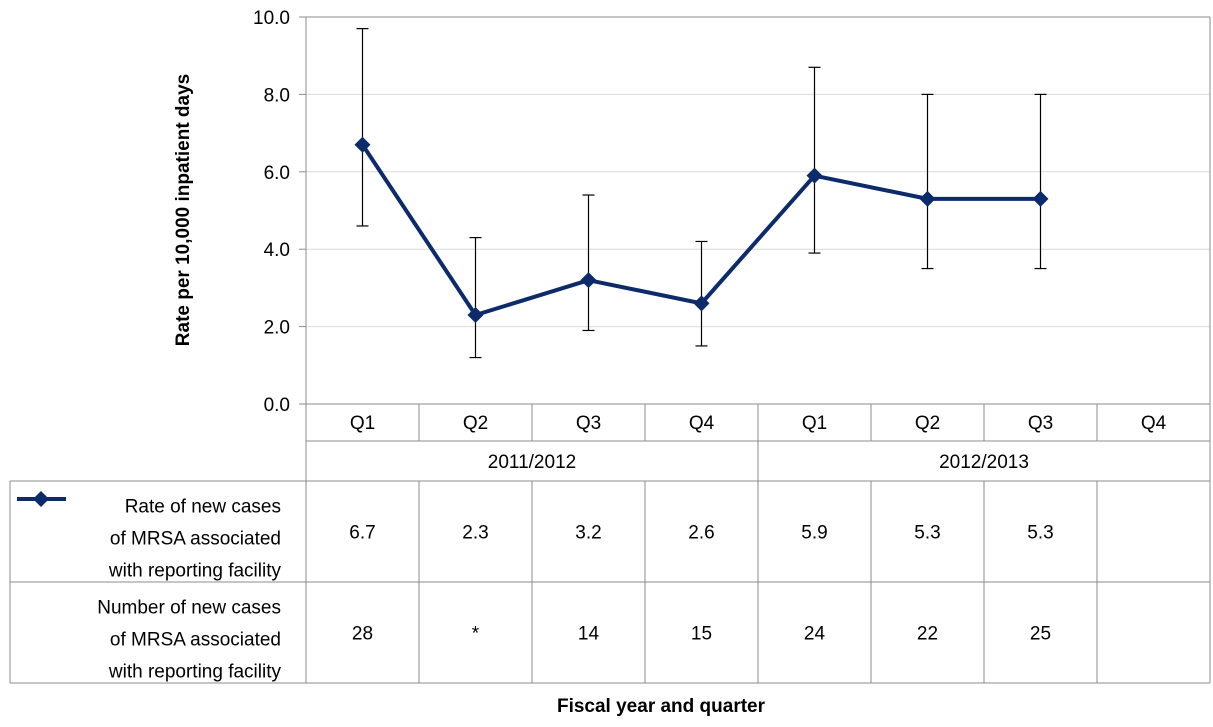 The image size is (1213, 727). What do you see at coordinates (362, 533) in the screenshot?
I see `table-cell: 6.7` at bounding box center [362, 533].